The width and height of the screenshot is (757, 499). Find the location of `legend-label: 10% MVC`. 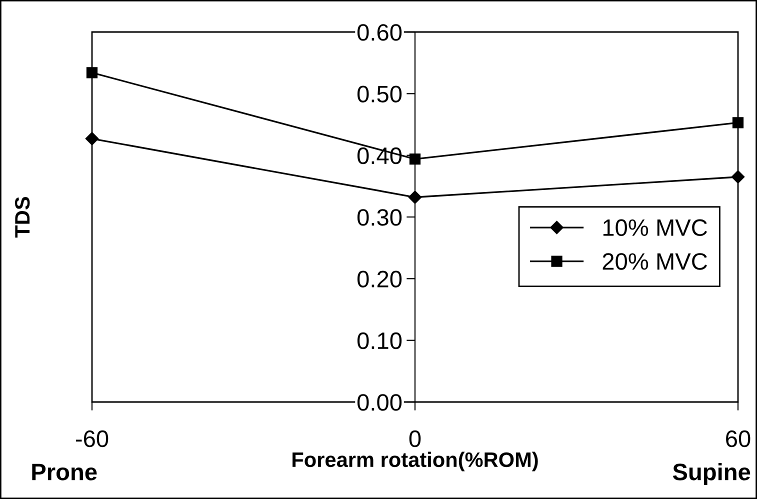

legend-label: 10% MVC is located at coordinates (655, 227).